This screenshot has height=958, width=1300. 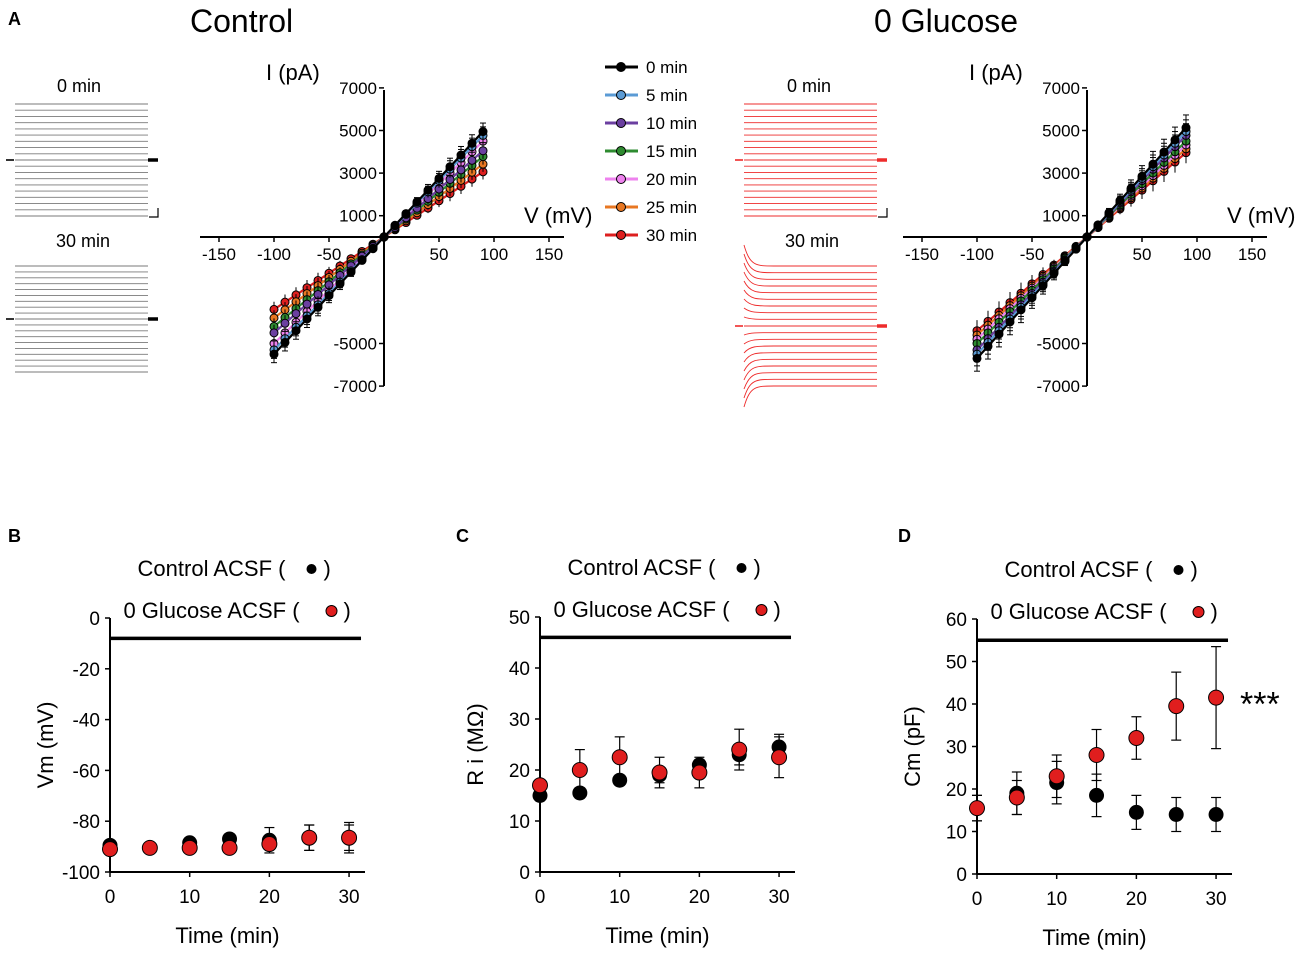 I want to click on panel-label-a: A, so click(x=14, y=19).